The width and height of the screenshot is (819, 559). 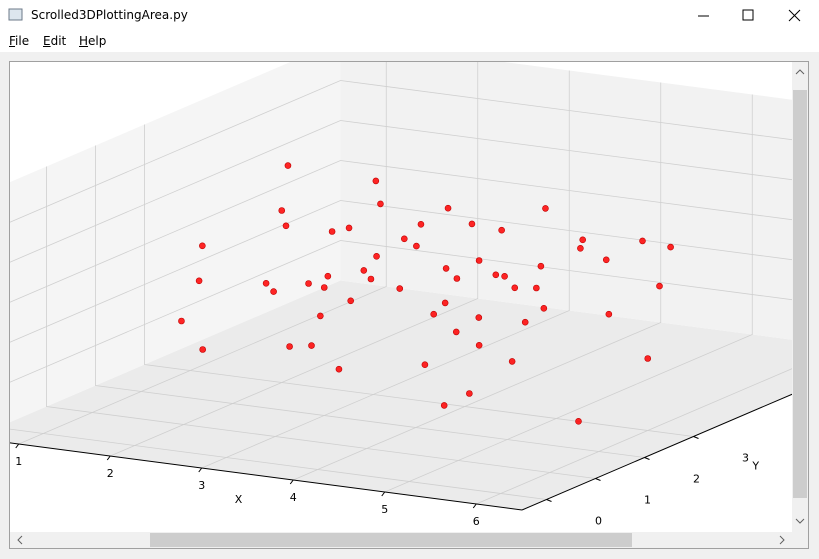 I want to click on close, so click(x=794, y=15).